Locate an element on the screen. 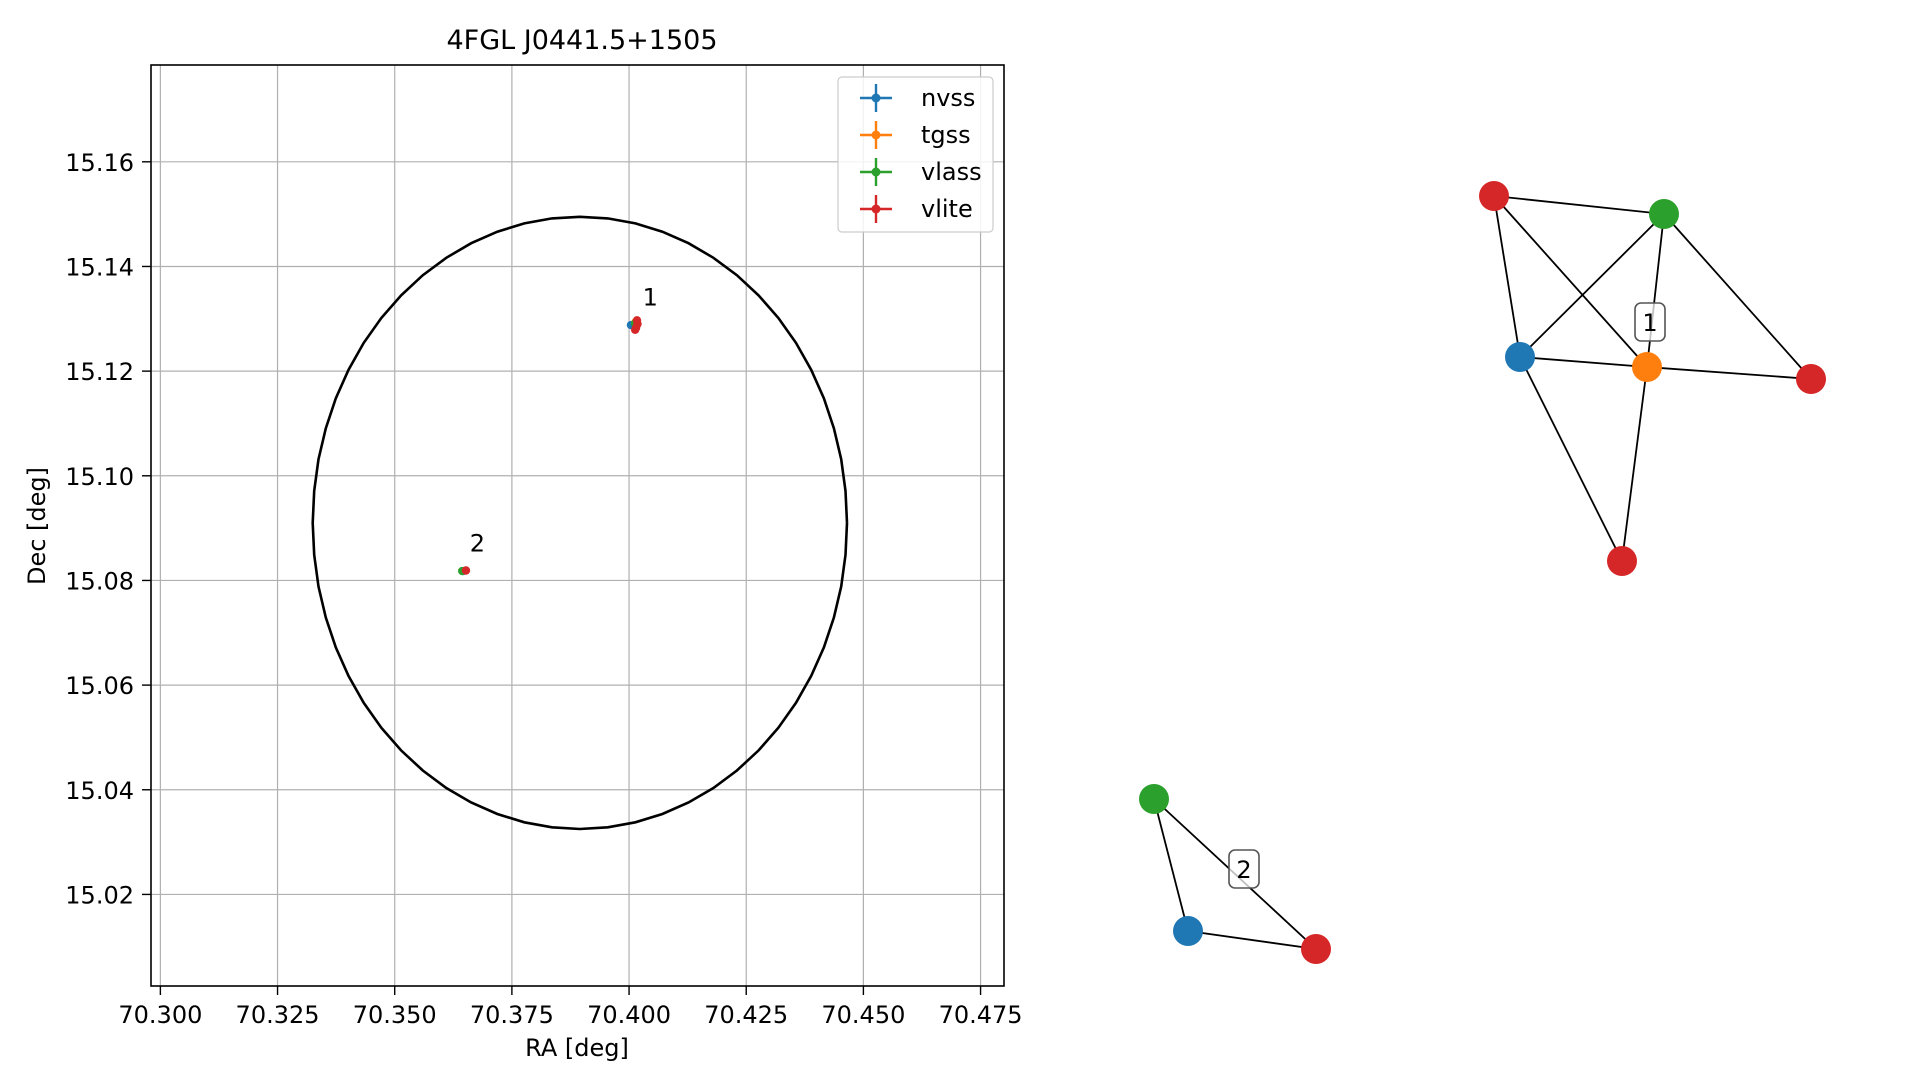 Image resolution: width=1919 pixels, height=1080 pixels. y-axis-label: Dec [deg] is located at coordinates (37, 526).